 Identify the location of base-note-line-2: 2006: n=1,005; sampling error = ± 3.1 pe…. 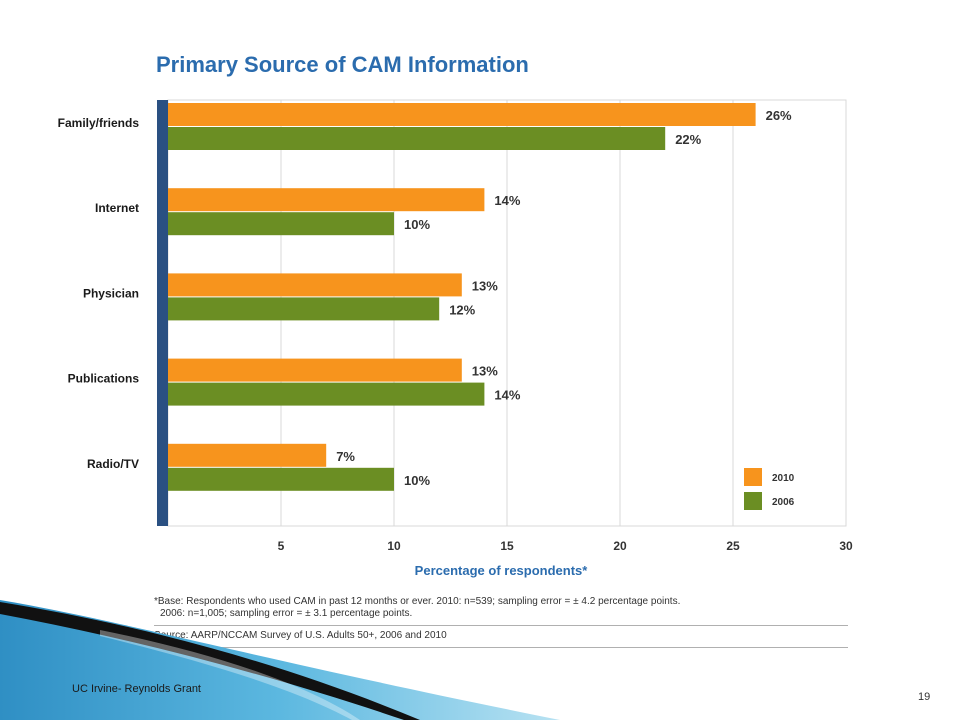
(286, 613).